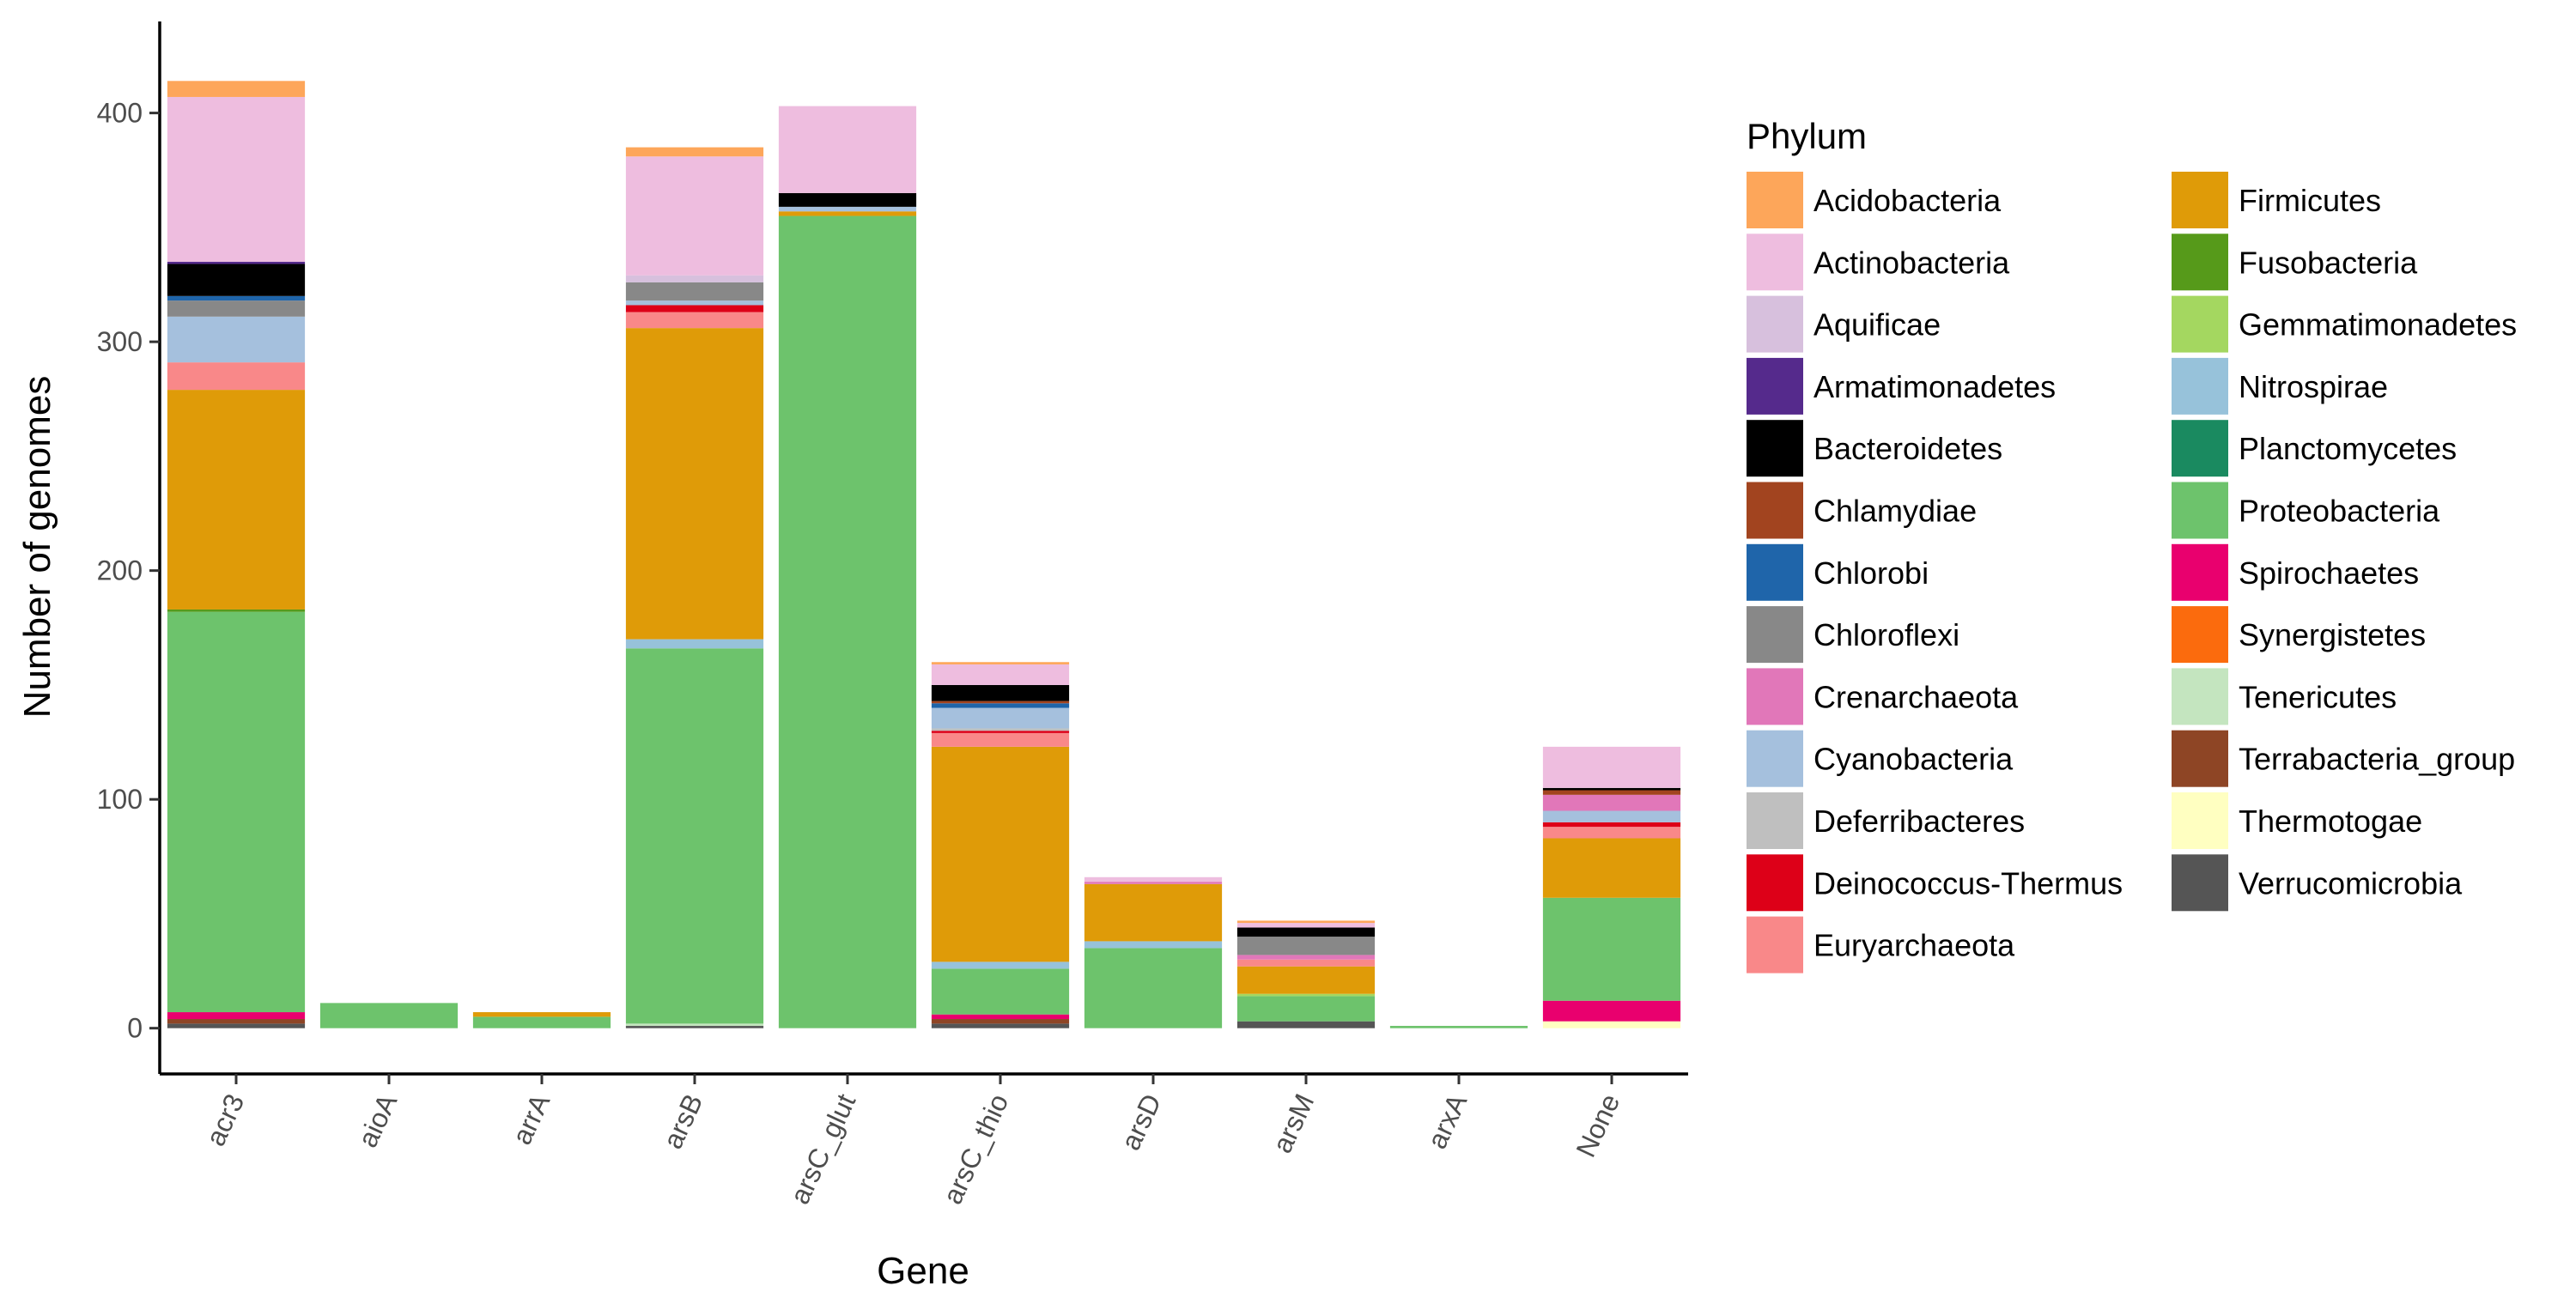  I want to click on legend-label-Thermotogae: Thermotogae, so click(2331, 822).